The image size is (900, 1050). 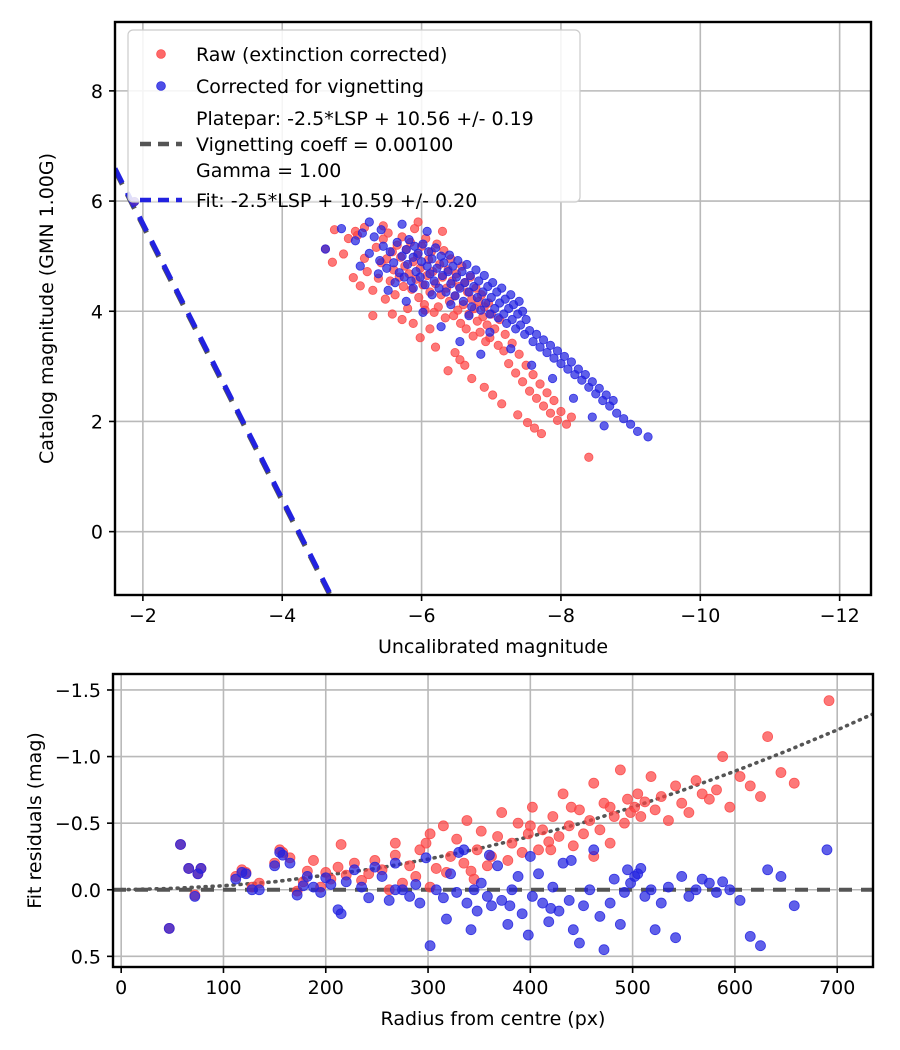 What do you see at coordinates (97, 202) in the screenshot?
I see `y-tick-label: 6` at bounding box center [97, 202].